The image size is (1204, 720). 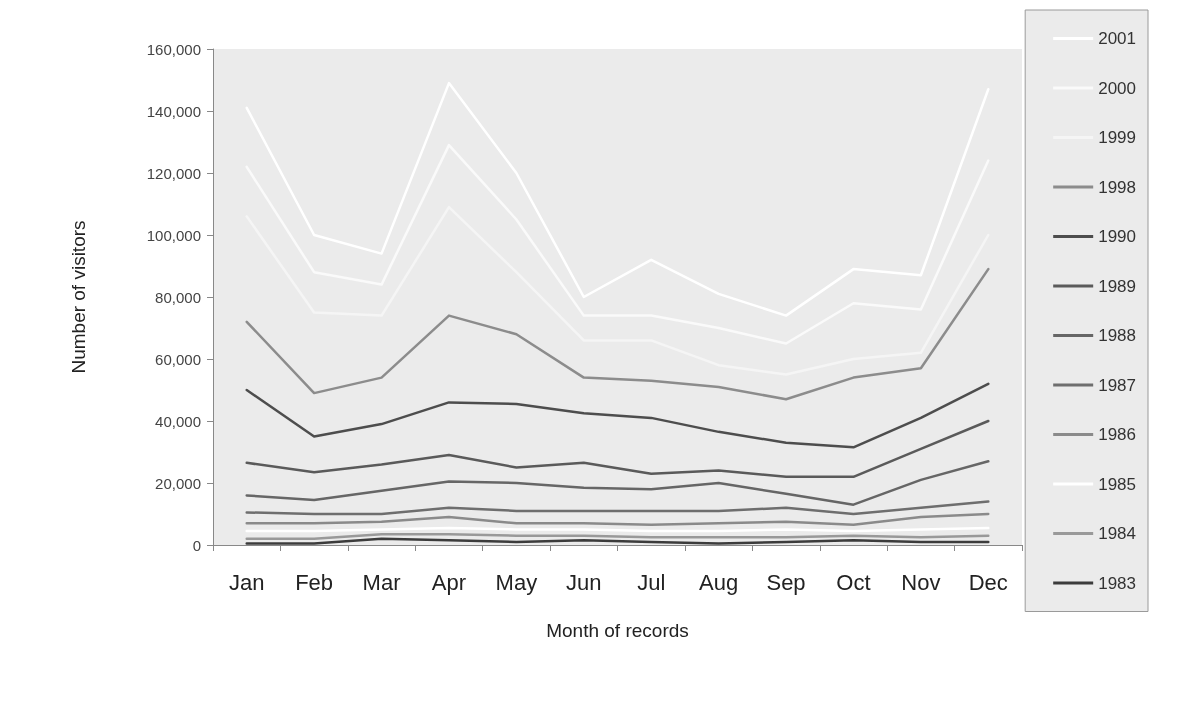 What do you see at coordinates (1117, 533) in the screenshot?
I see `legend-label: 1984` at bounding box center [1117, 533].